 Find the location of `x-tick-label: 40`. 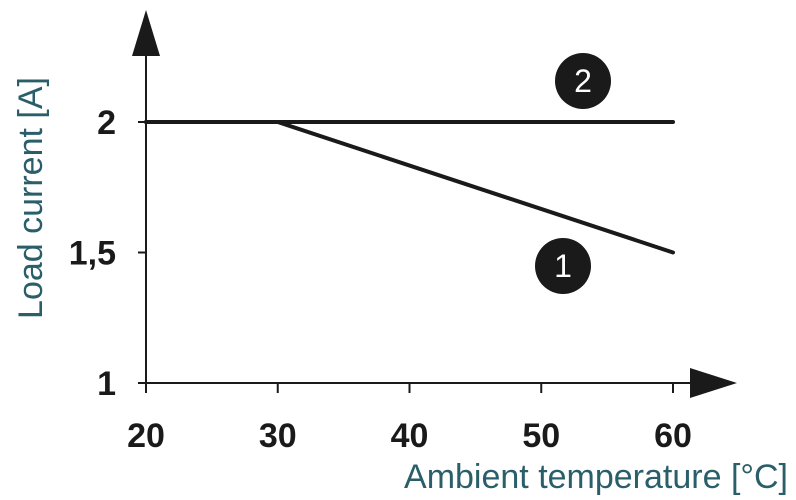

x-tick-label: 40 is located at coordinates (410, 436).